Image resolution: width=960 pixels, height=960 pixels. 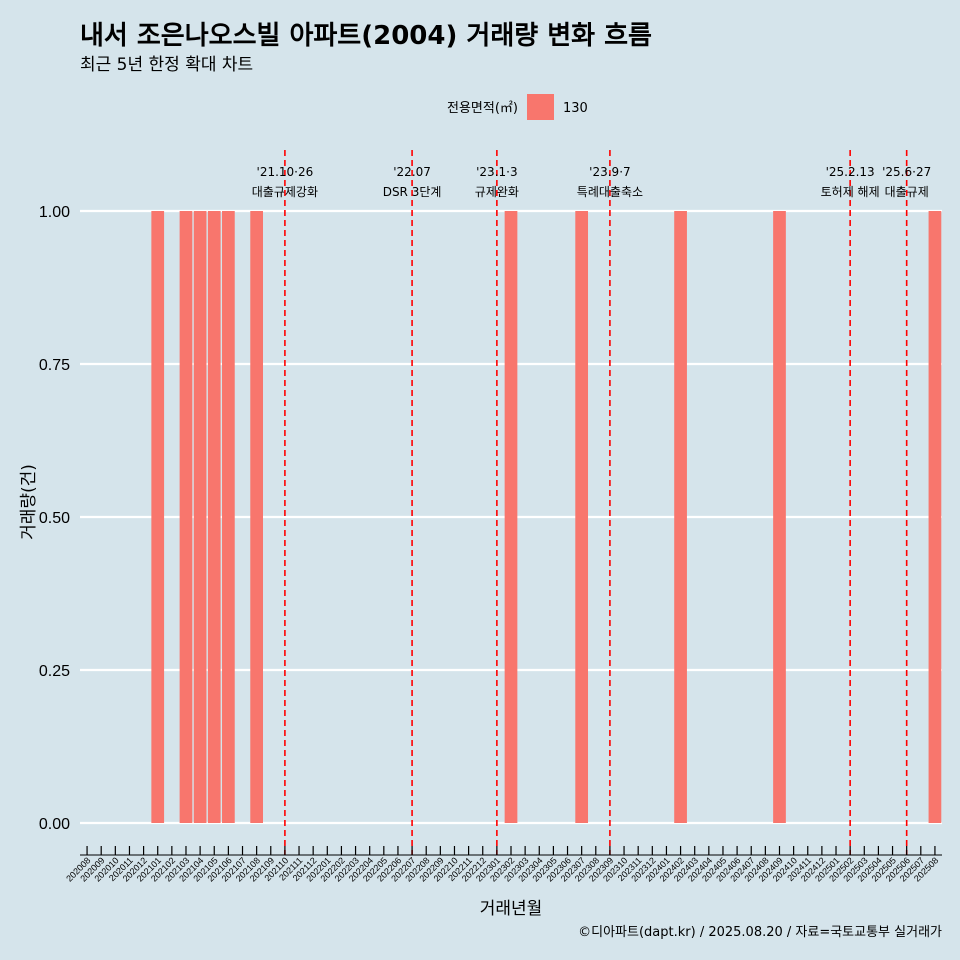 What do you see at coordinates (166, 65) in the screenshot?
I see `chart-subtitle: 최근 5년 한정 확대 차트` at bounding box center [166, 65].